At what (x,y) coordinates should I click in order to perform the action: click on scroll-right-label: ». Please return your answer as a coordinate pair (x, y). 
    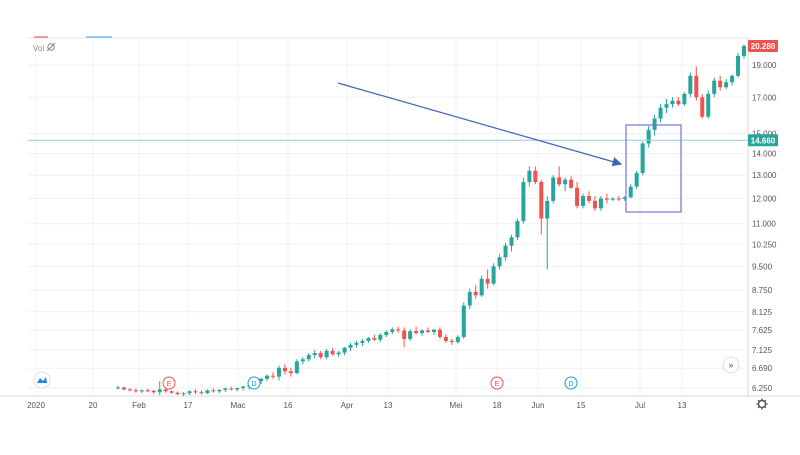
    Looking at the image, I should click on (730, 365).